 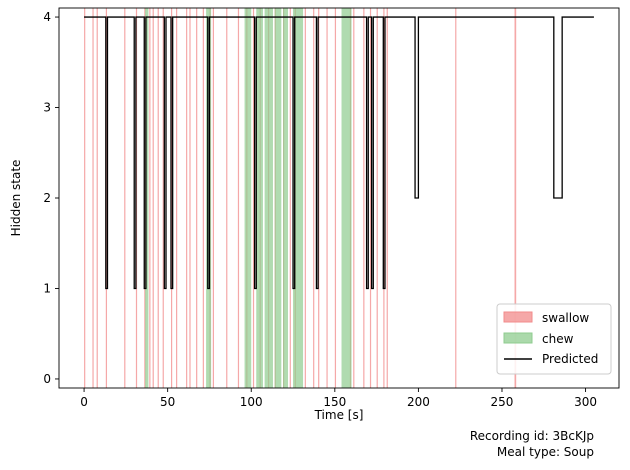 What do you see at coordinates (565, 318) in the screenshot?
I see `legend-swallow-label: swallow` at bounding box center [565, 318].